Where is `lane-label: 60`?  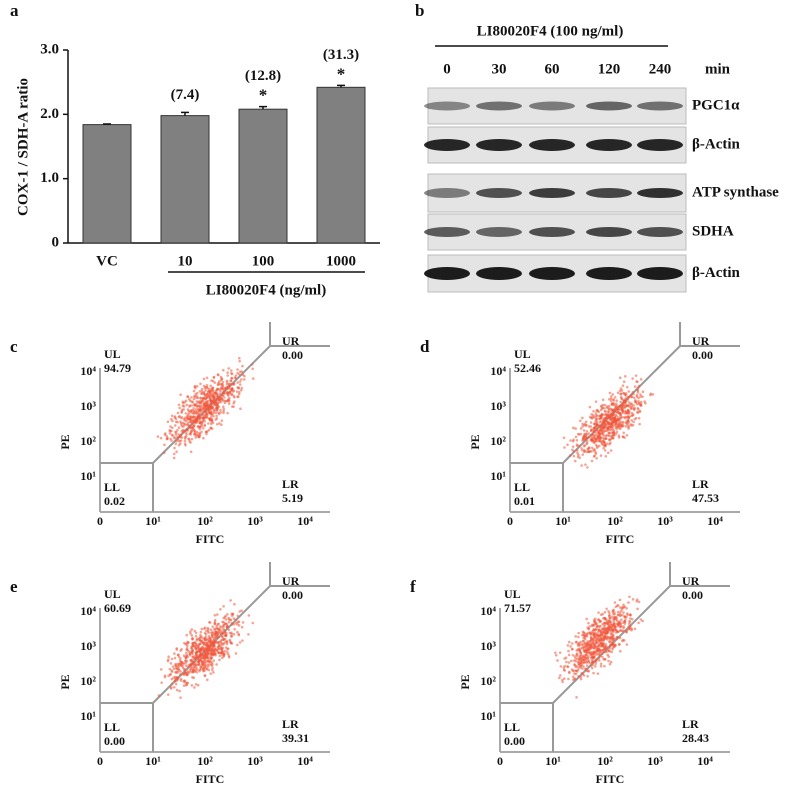
lane-label: 60 is located at coordinates (552, 69).